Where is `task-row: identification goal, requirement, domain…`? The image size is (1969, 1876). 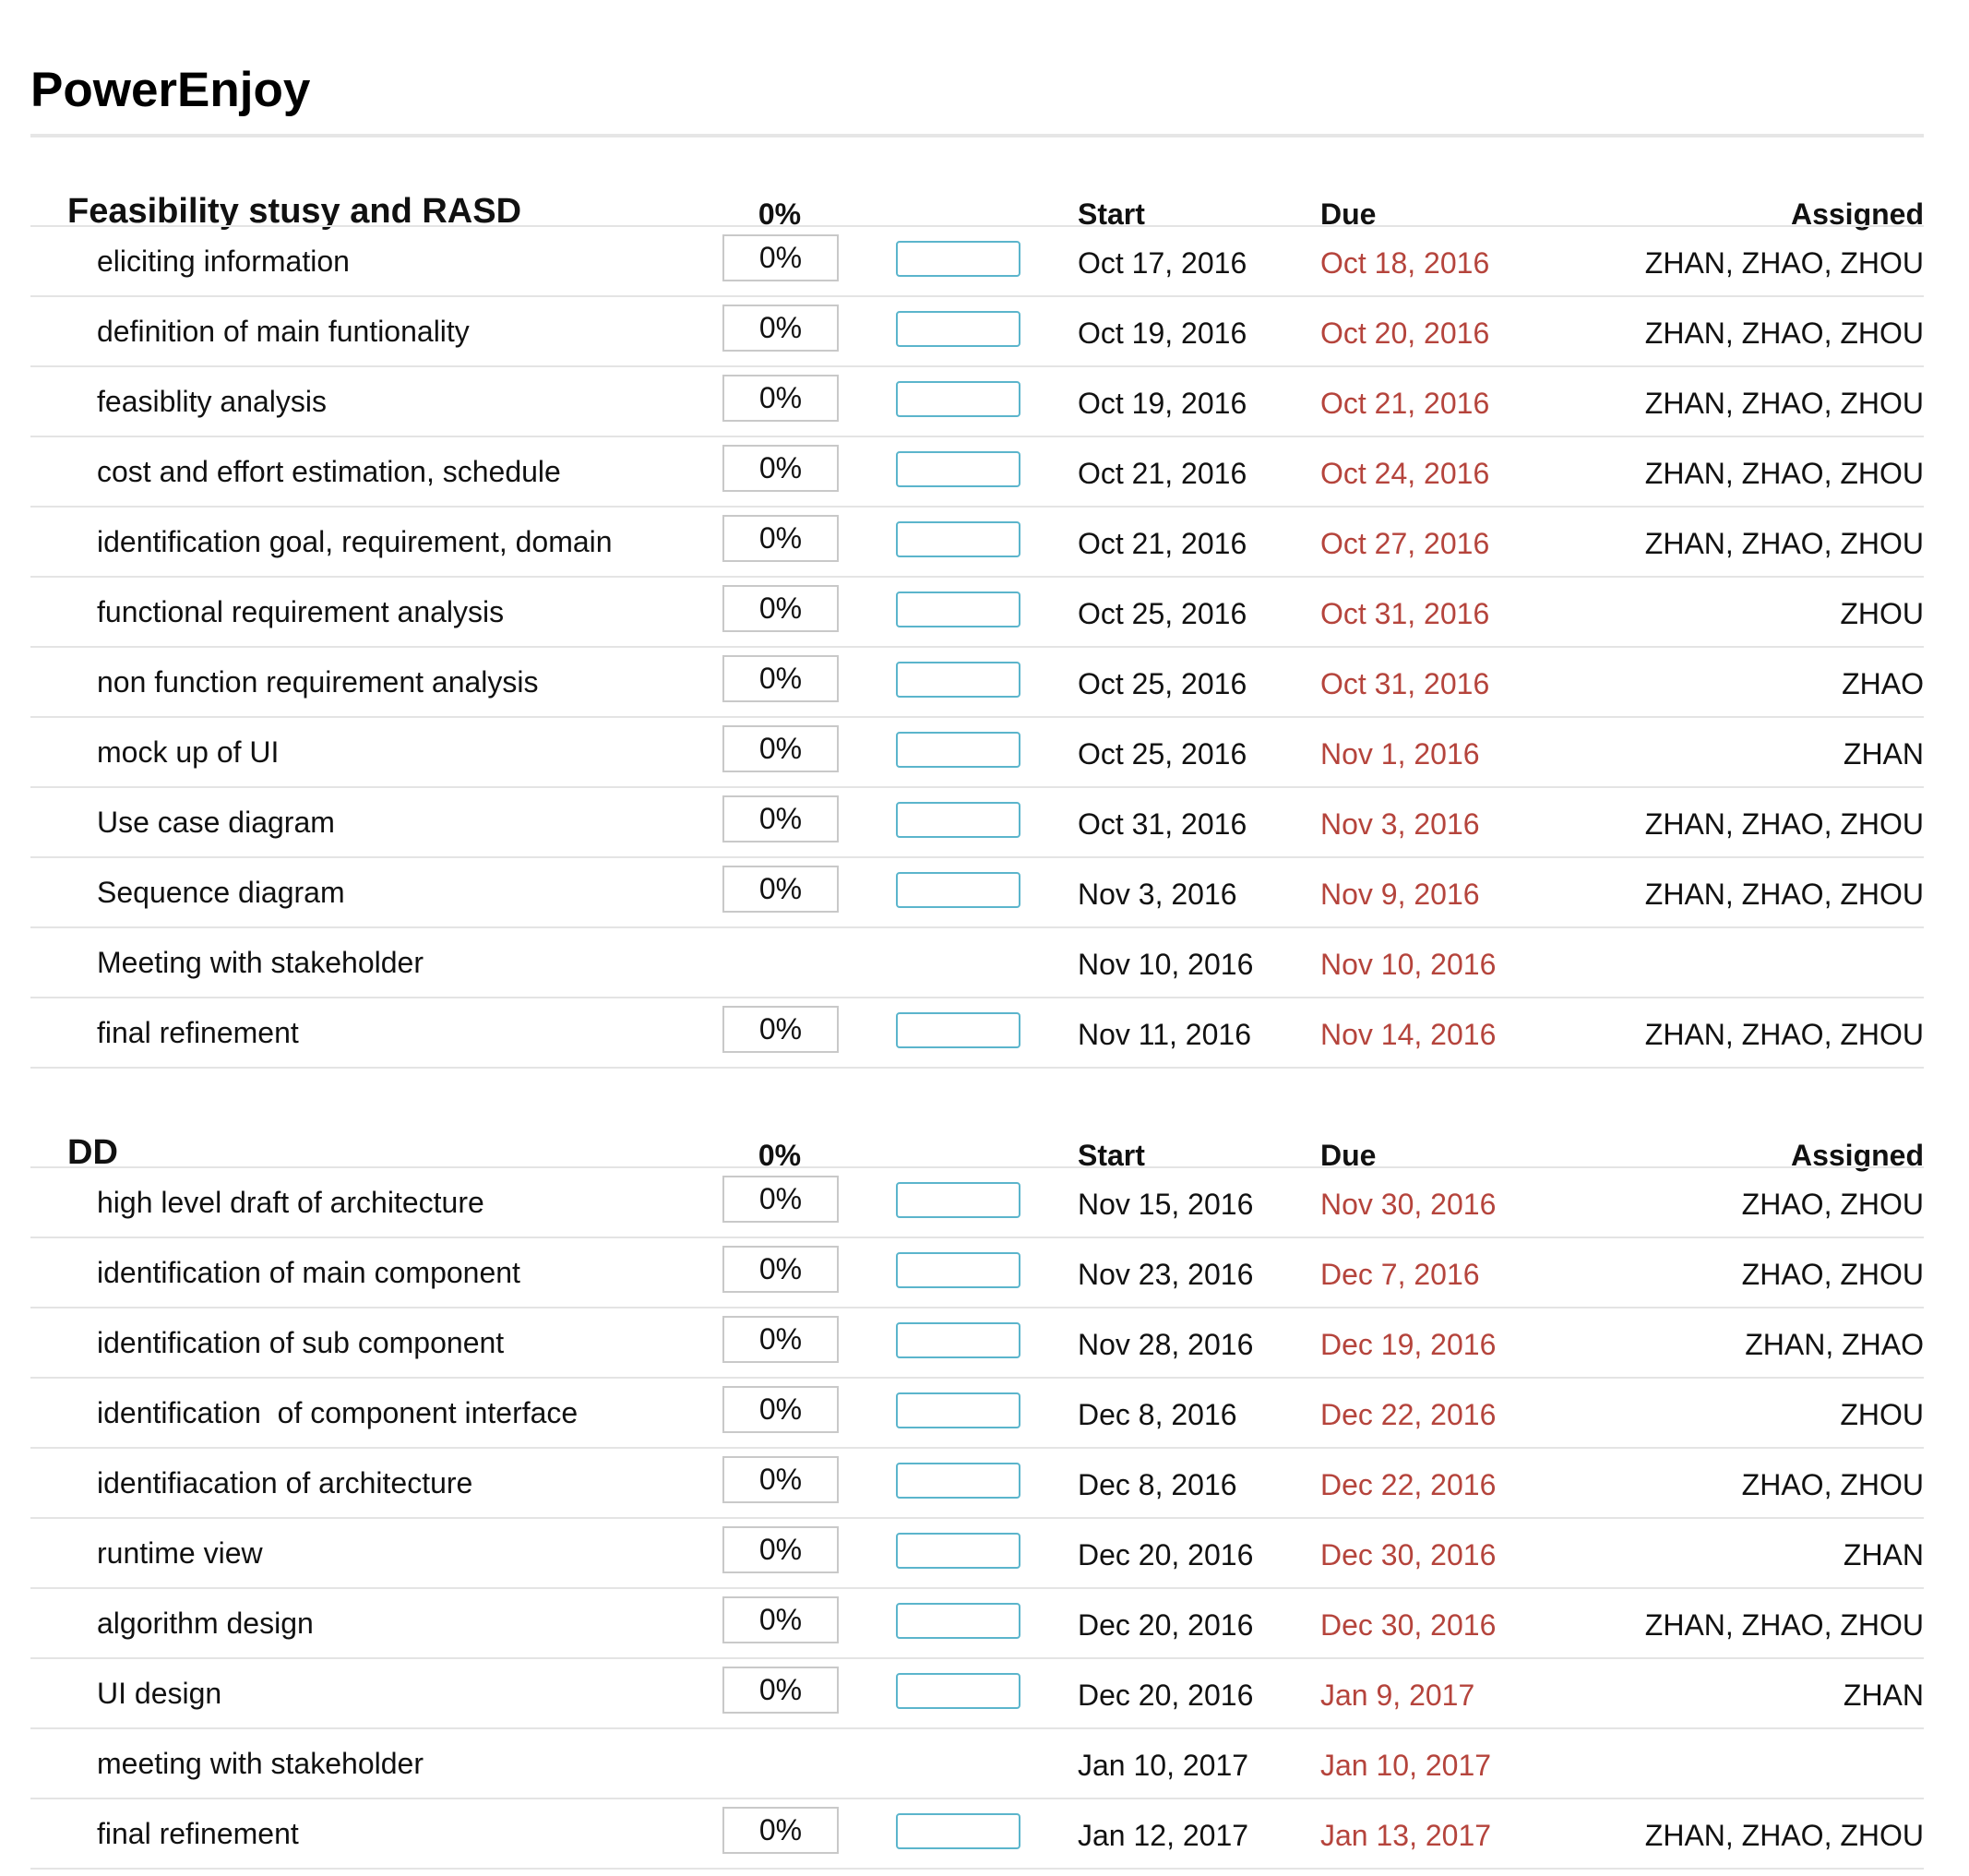
task-row: identification goal, requirement, domain… is located at coordinates (984, 541).